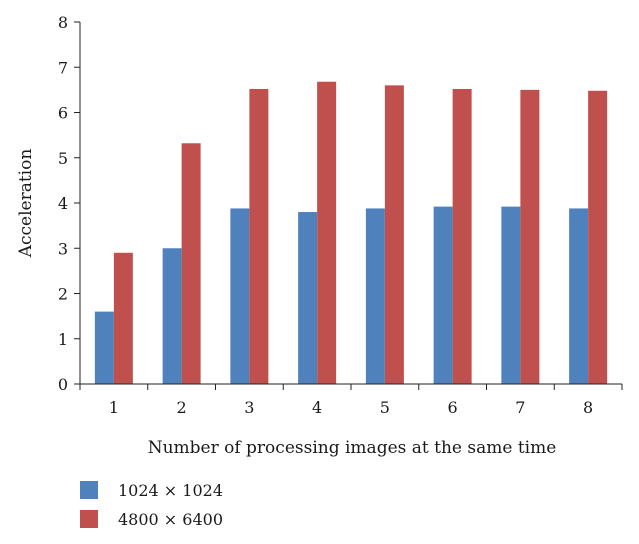 The width and height of the screenshot is (639, 544). What do you see at coordinates (588, 407) in the screenshot?
I see `x-tick-label-8: 8` at bounding box center [588, 407].